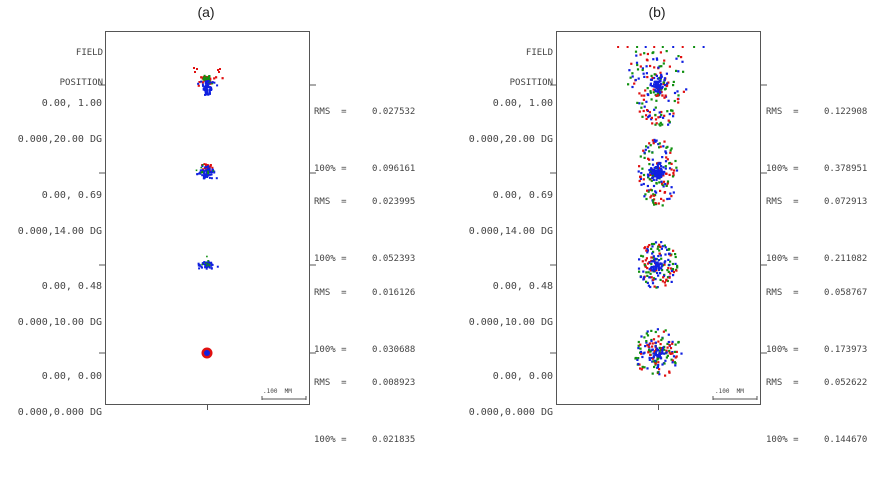 The image size is (880, 488). Describe the element at coordinates (510, 322) in the screenshot. I see `field-angle: 0.000,10.00 DG` at that location.